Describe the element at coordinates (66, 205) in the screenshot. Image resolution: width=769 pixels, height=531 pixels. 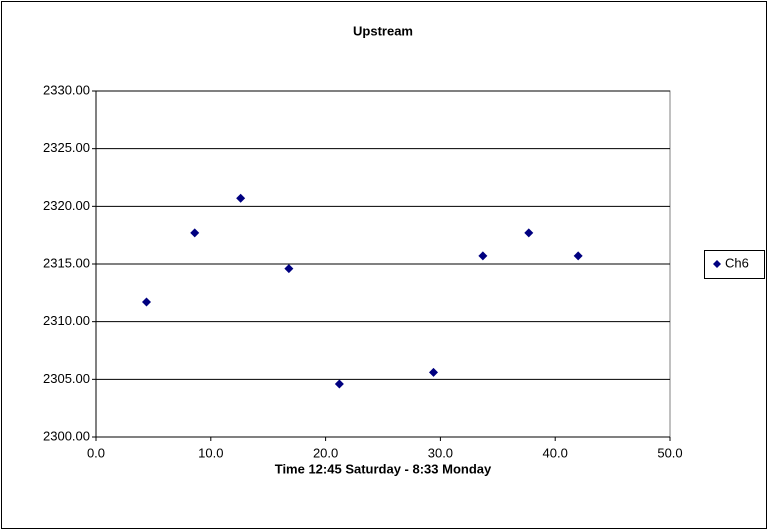
I see `y-tick-label: 2320.00` at that location.